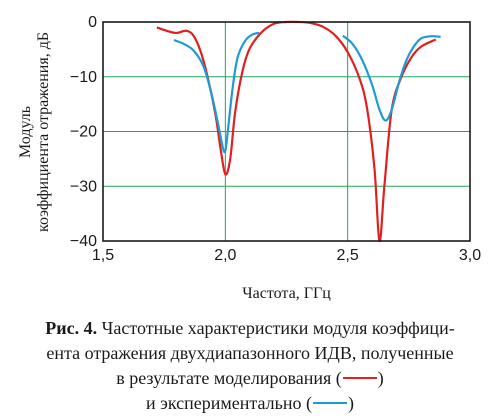  I want to click on caption-line-4: и экспериментально (), so click(250, 403).